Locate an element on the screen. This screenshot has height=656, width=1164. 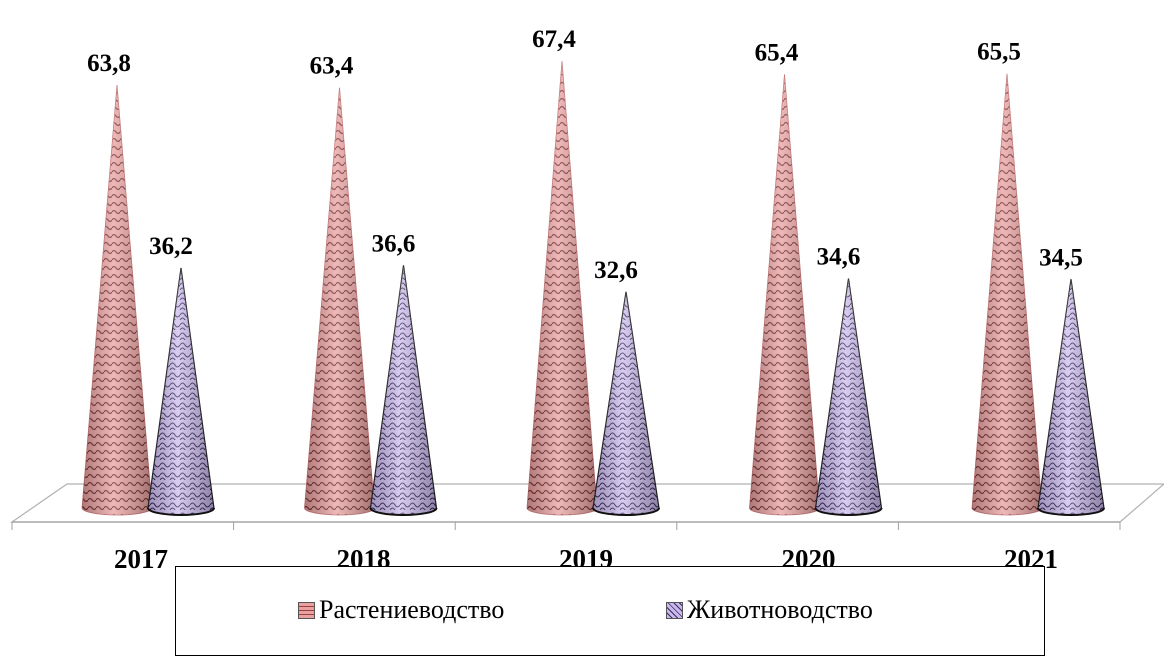
value-label-plant-2021: 65,5 is located at coordinates (999, 52).